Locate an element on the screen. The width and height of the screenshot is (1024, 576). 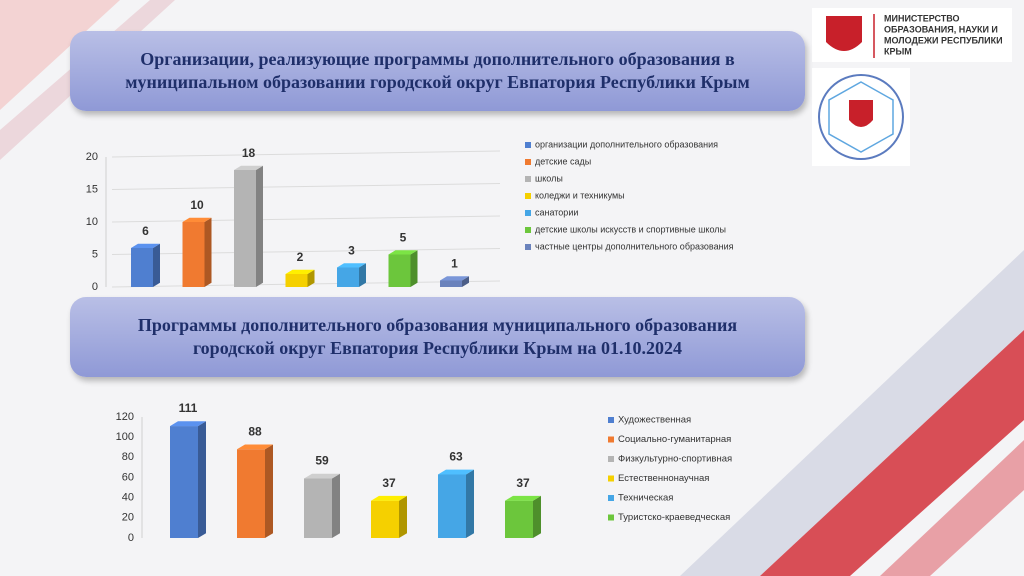
logo-hex is located at coordinates (861, 117).